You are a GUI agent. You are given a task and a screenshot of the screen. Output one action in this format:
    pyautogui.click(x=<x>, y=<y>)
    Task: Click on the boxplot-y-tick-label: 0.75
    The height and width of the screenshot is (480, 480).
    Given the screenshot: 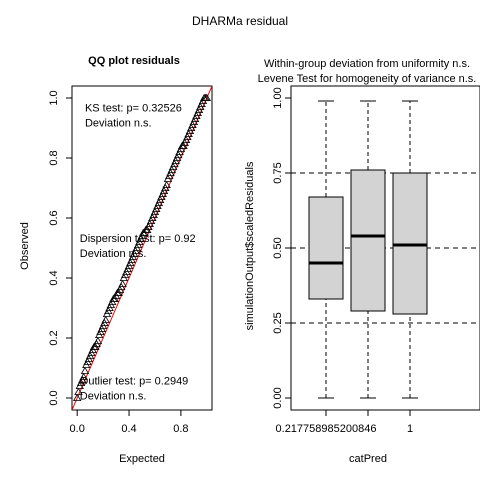 What is the action you would take?
    pyautogui.click(x=278, y=172)
    